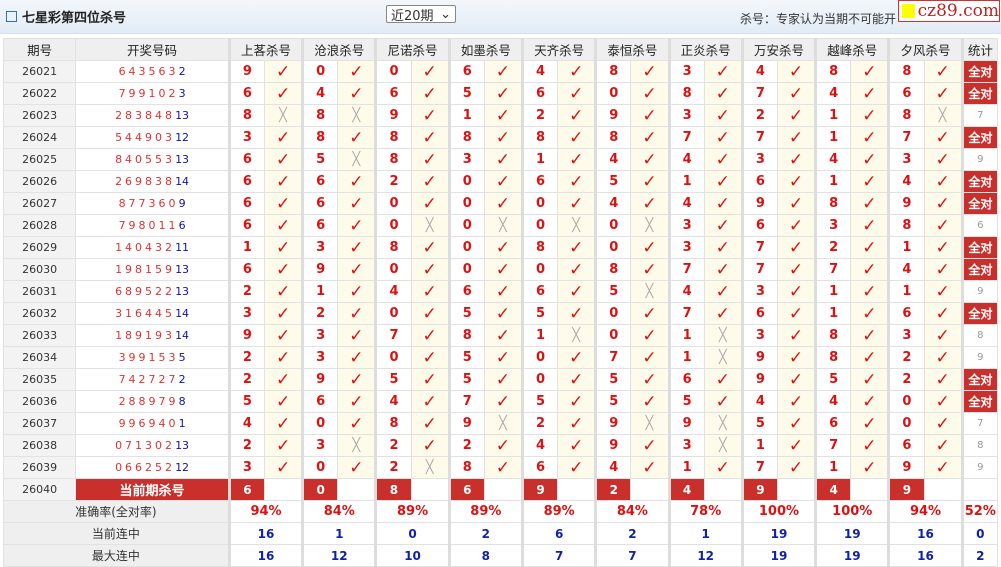  Describe the element at coordinates (145, 269) in the screenshot. I see `draw-numbers: 198159` at that location.